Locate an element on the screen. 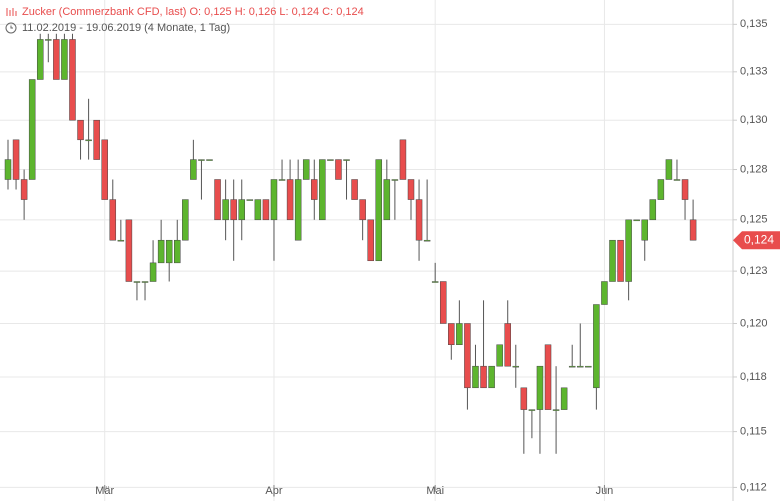 The height and width of the screenshot is (501, 780). chart-icon is located at coordinates (11, 12).